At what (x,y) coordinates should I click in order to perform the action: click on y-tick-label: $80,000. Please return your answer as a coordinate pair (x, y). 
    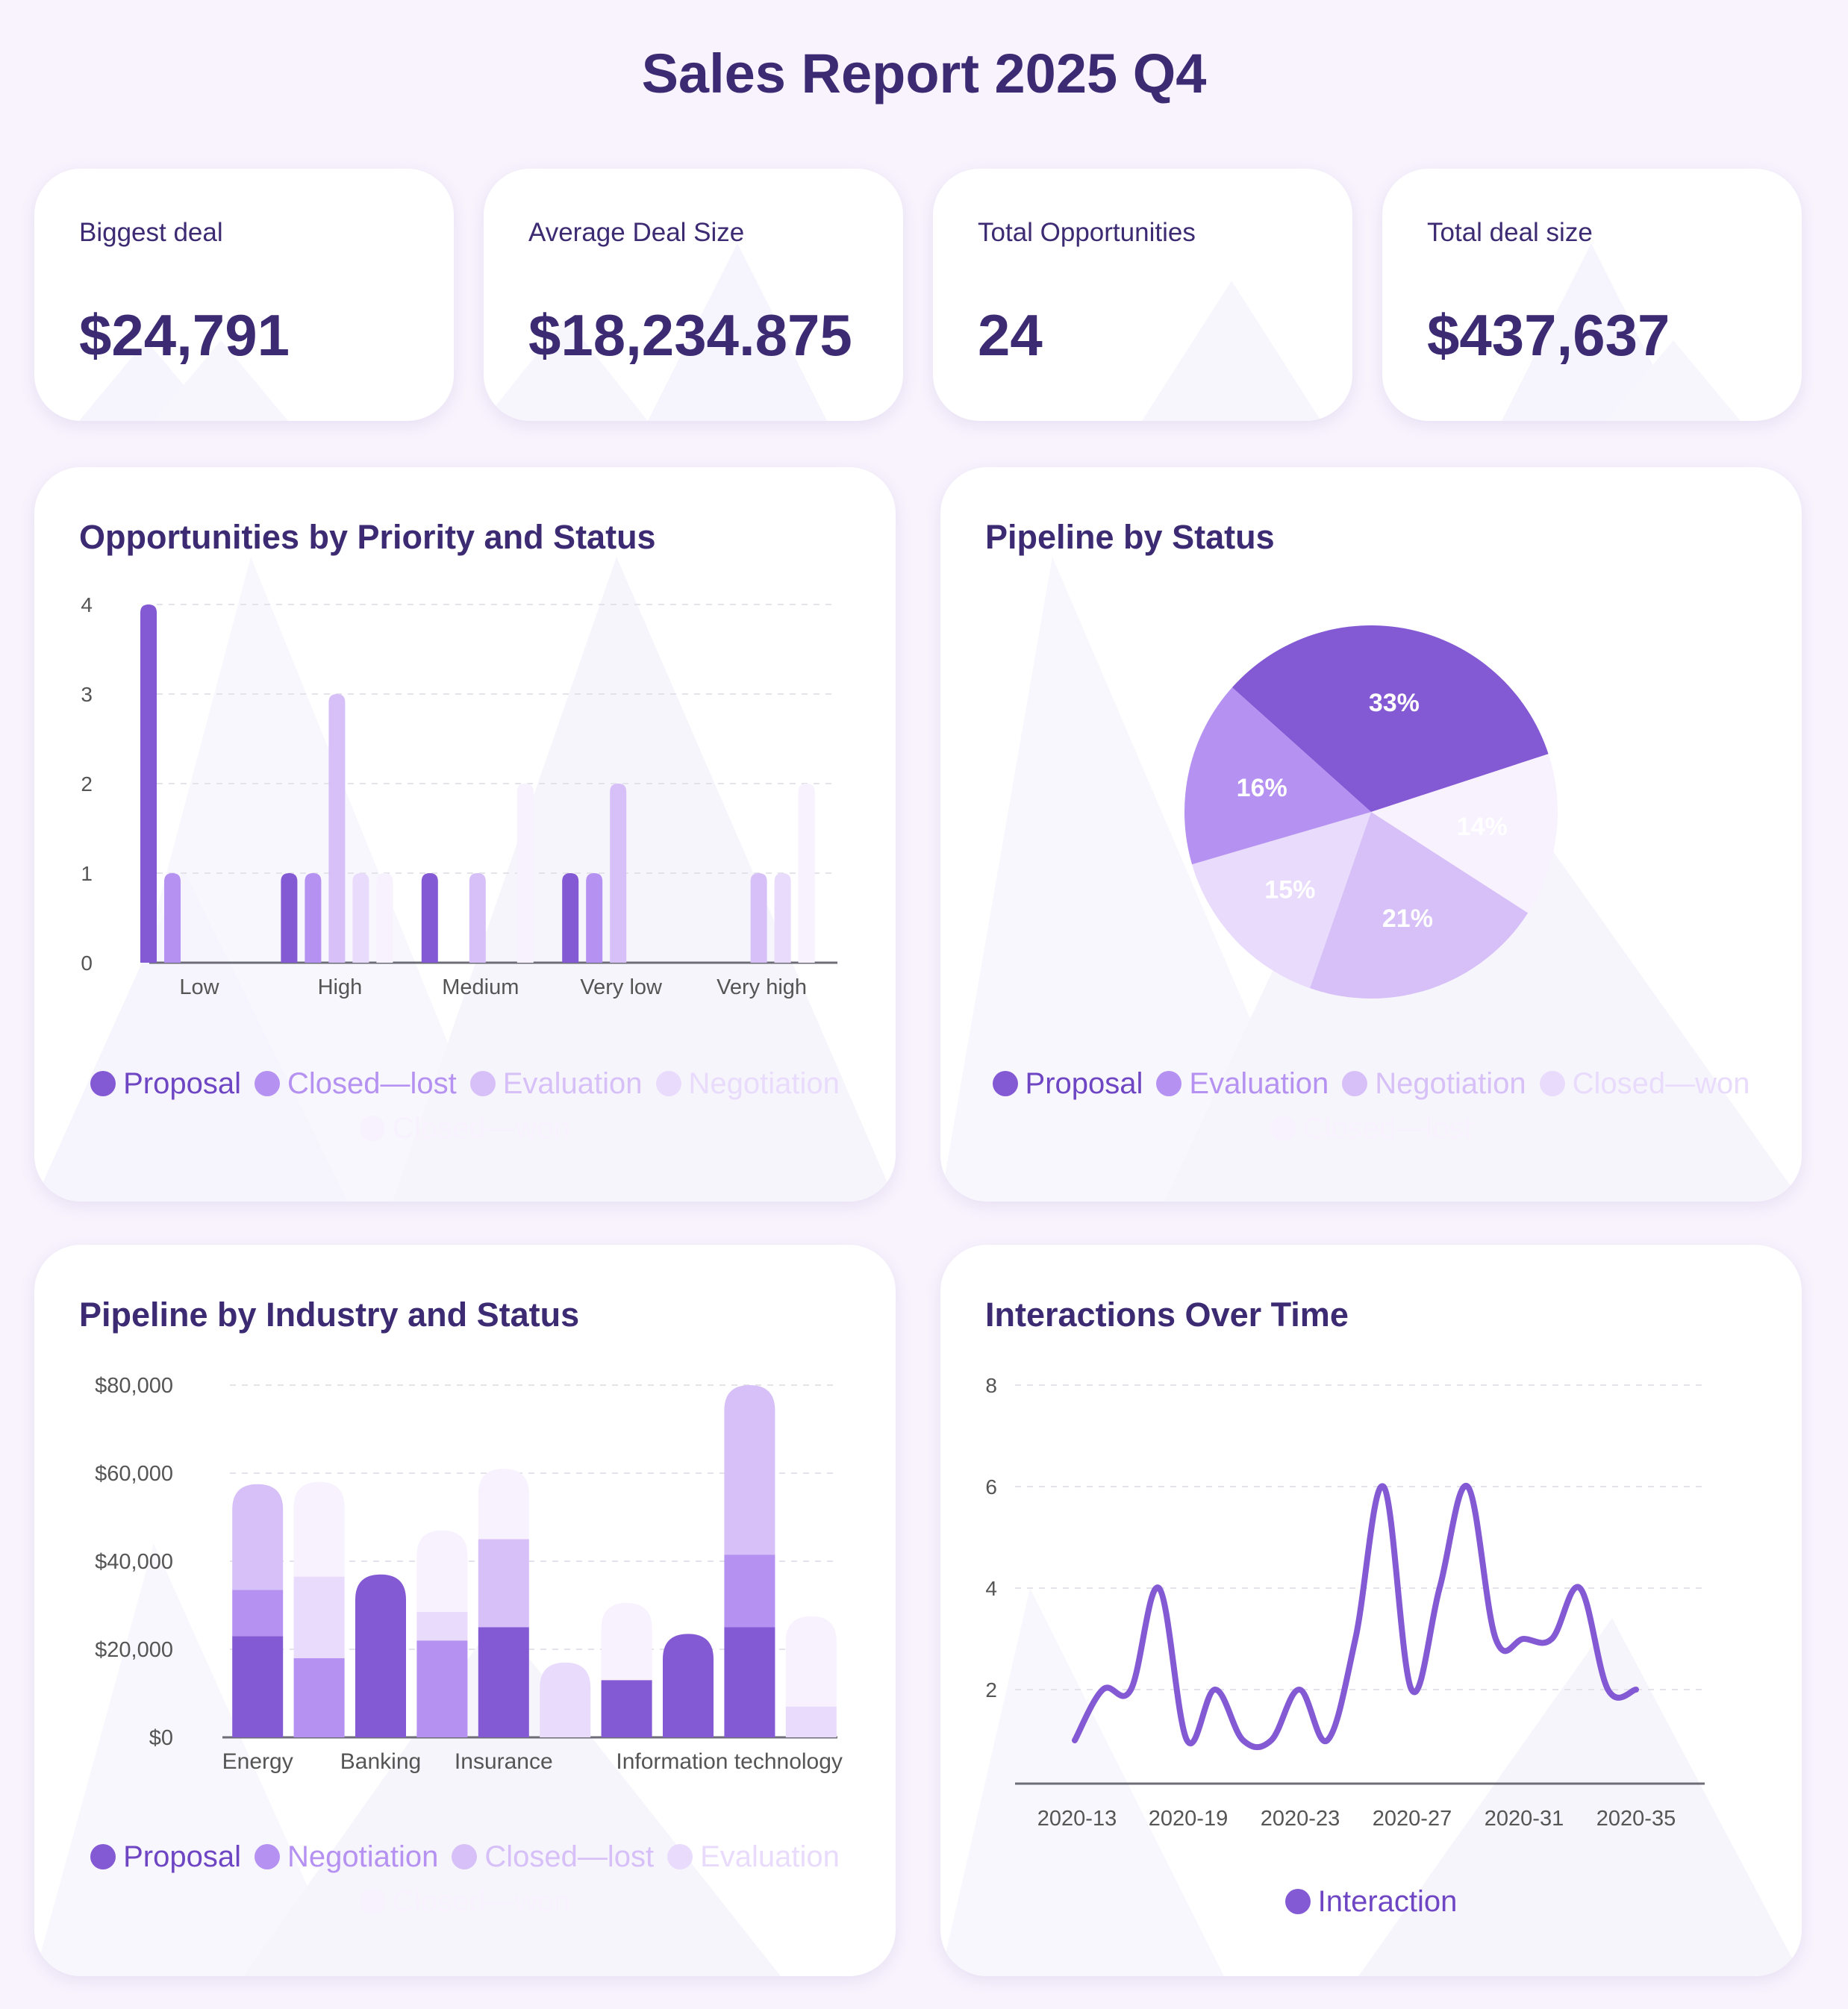
    Looking at the image, I should click on (134, 1386).